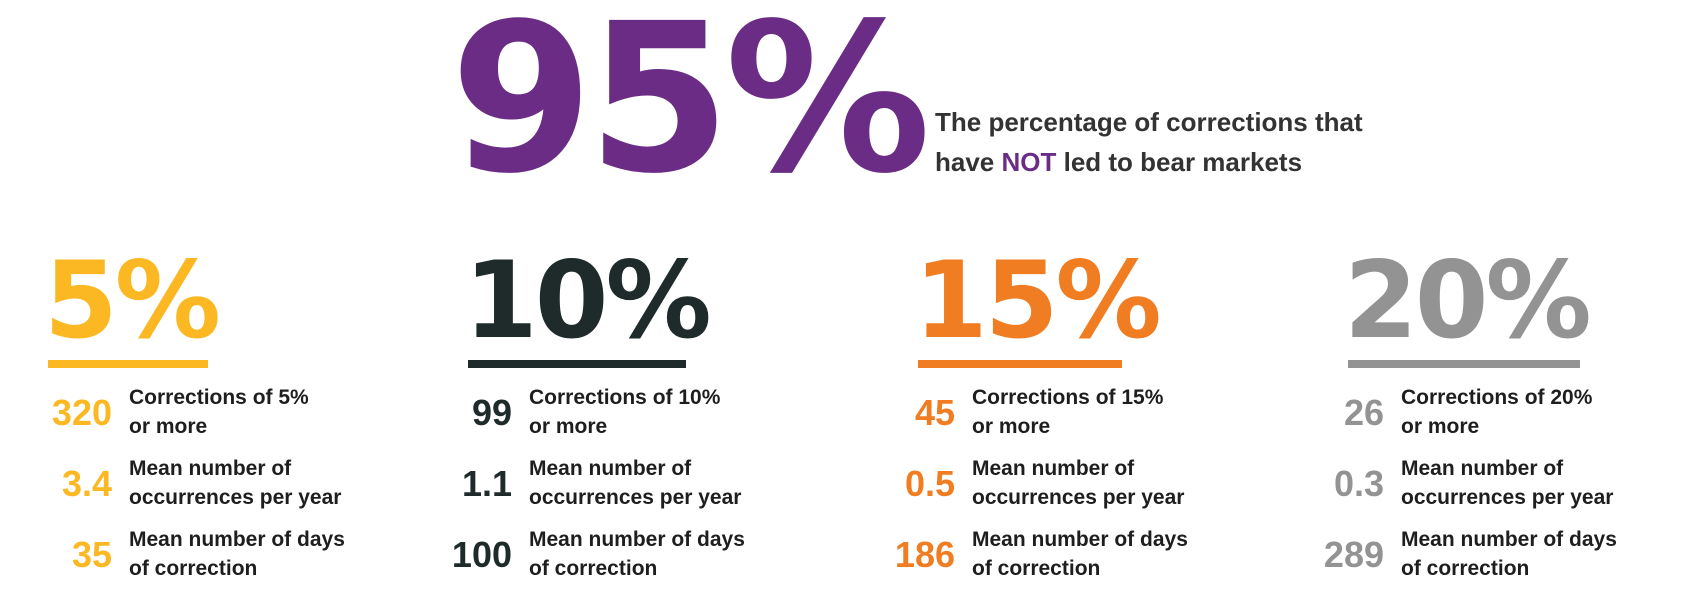 The height and width of the screenshot is (614, 1704). What do you see at coordinates (1149, 122) in the screenshot?
I see `hero-caption-line-1: The percentage of corrections that` at bounding box center [1149, 122].